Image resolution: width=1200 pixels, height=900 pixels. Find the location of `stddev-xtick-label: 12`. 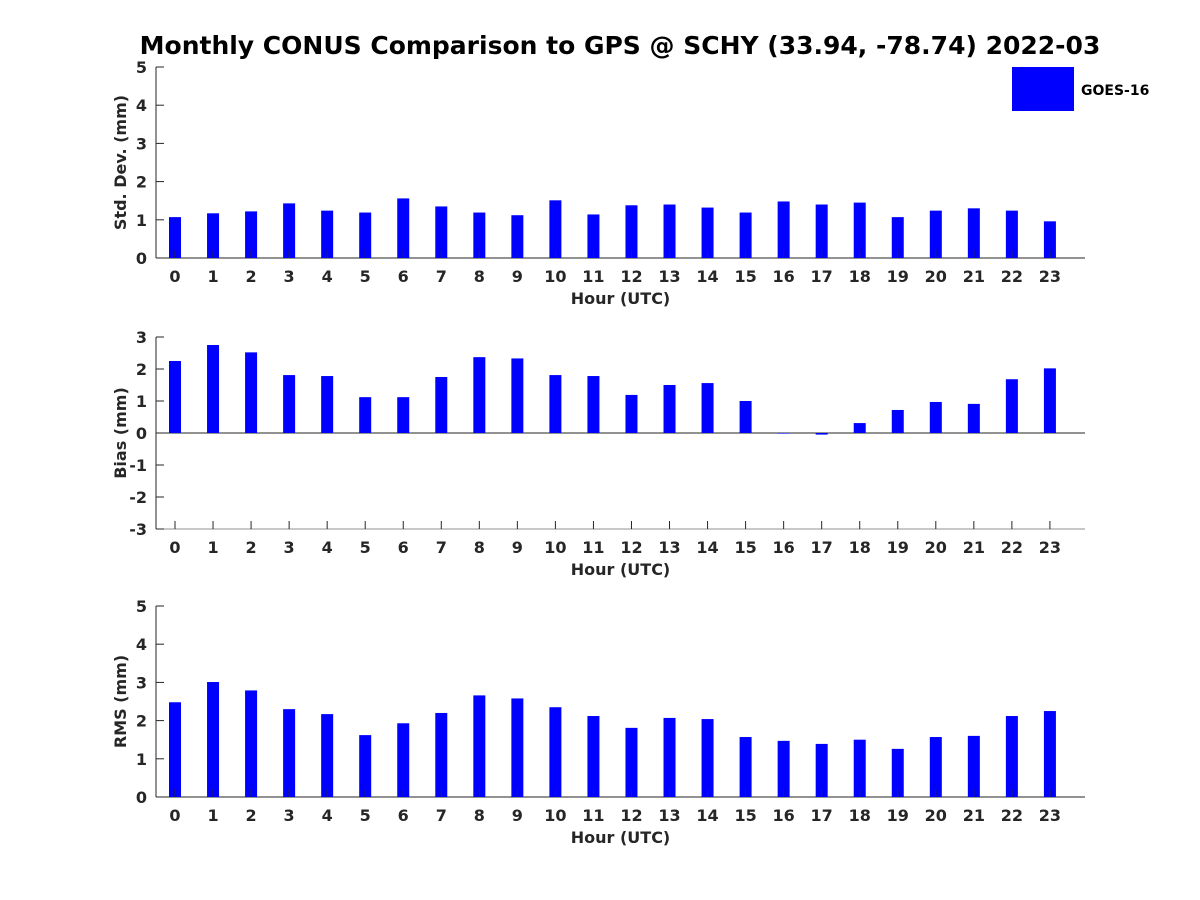

stddev-xtick-label: 12 is located at coordinates (631, 276).